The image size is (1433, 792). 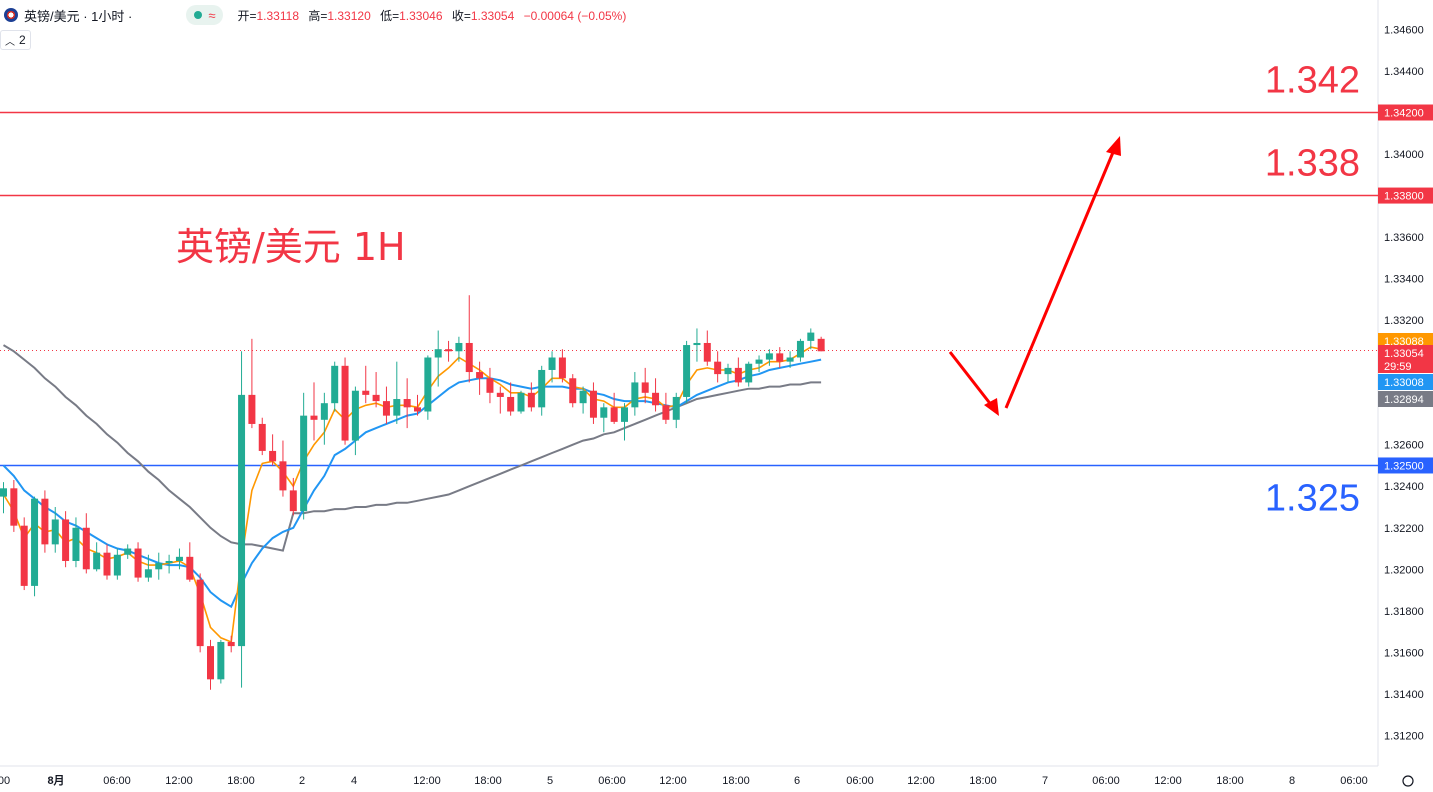 I want to click on y-tick-label: 1.33400, so click(x=1404, y=280).